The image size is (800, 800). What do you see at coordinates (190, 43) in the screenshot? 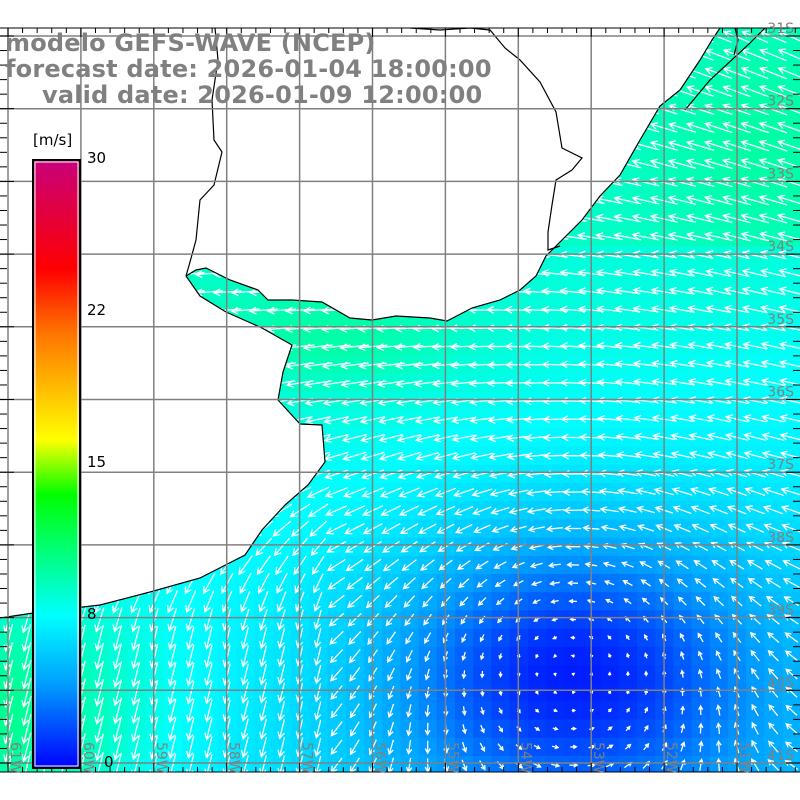
I see `model-title: modelo GEFS-WAVE (NCEP)` at bounding box center [190, 43].